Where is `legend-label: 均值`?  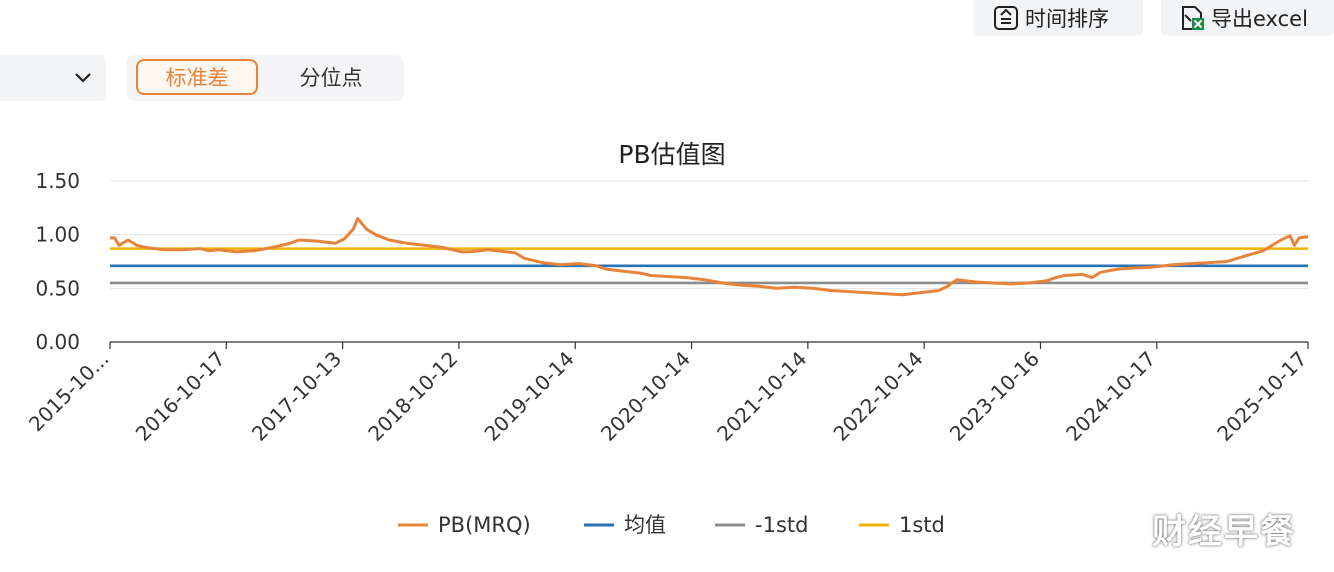 legend-label: 均值 is located at coordinates (645, 525).